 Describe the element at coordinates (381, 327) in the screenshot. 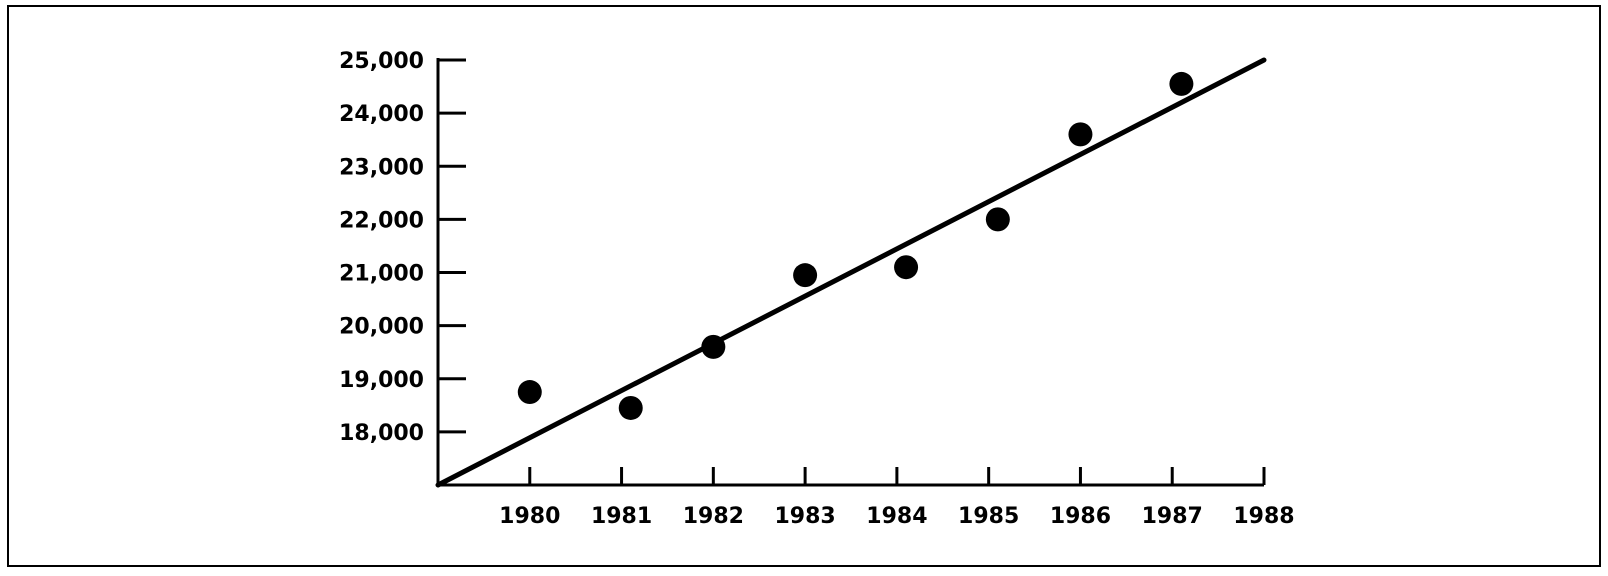

I see `y-tick-label: 20,000` at that location.